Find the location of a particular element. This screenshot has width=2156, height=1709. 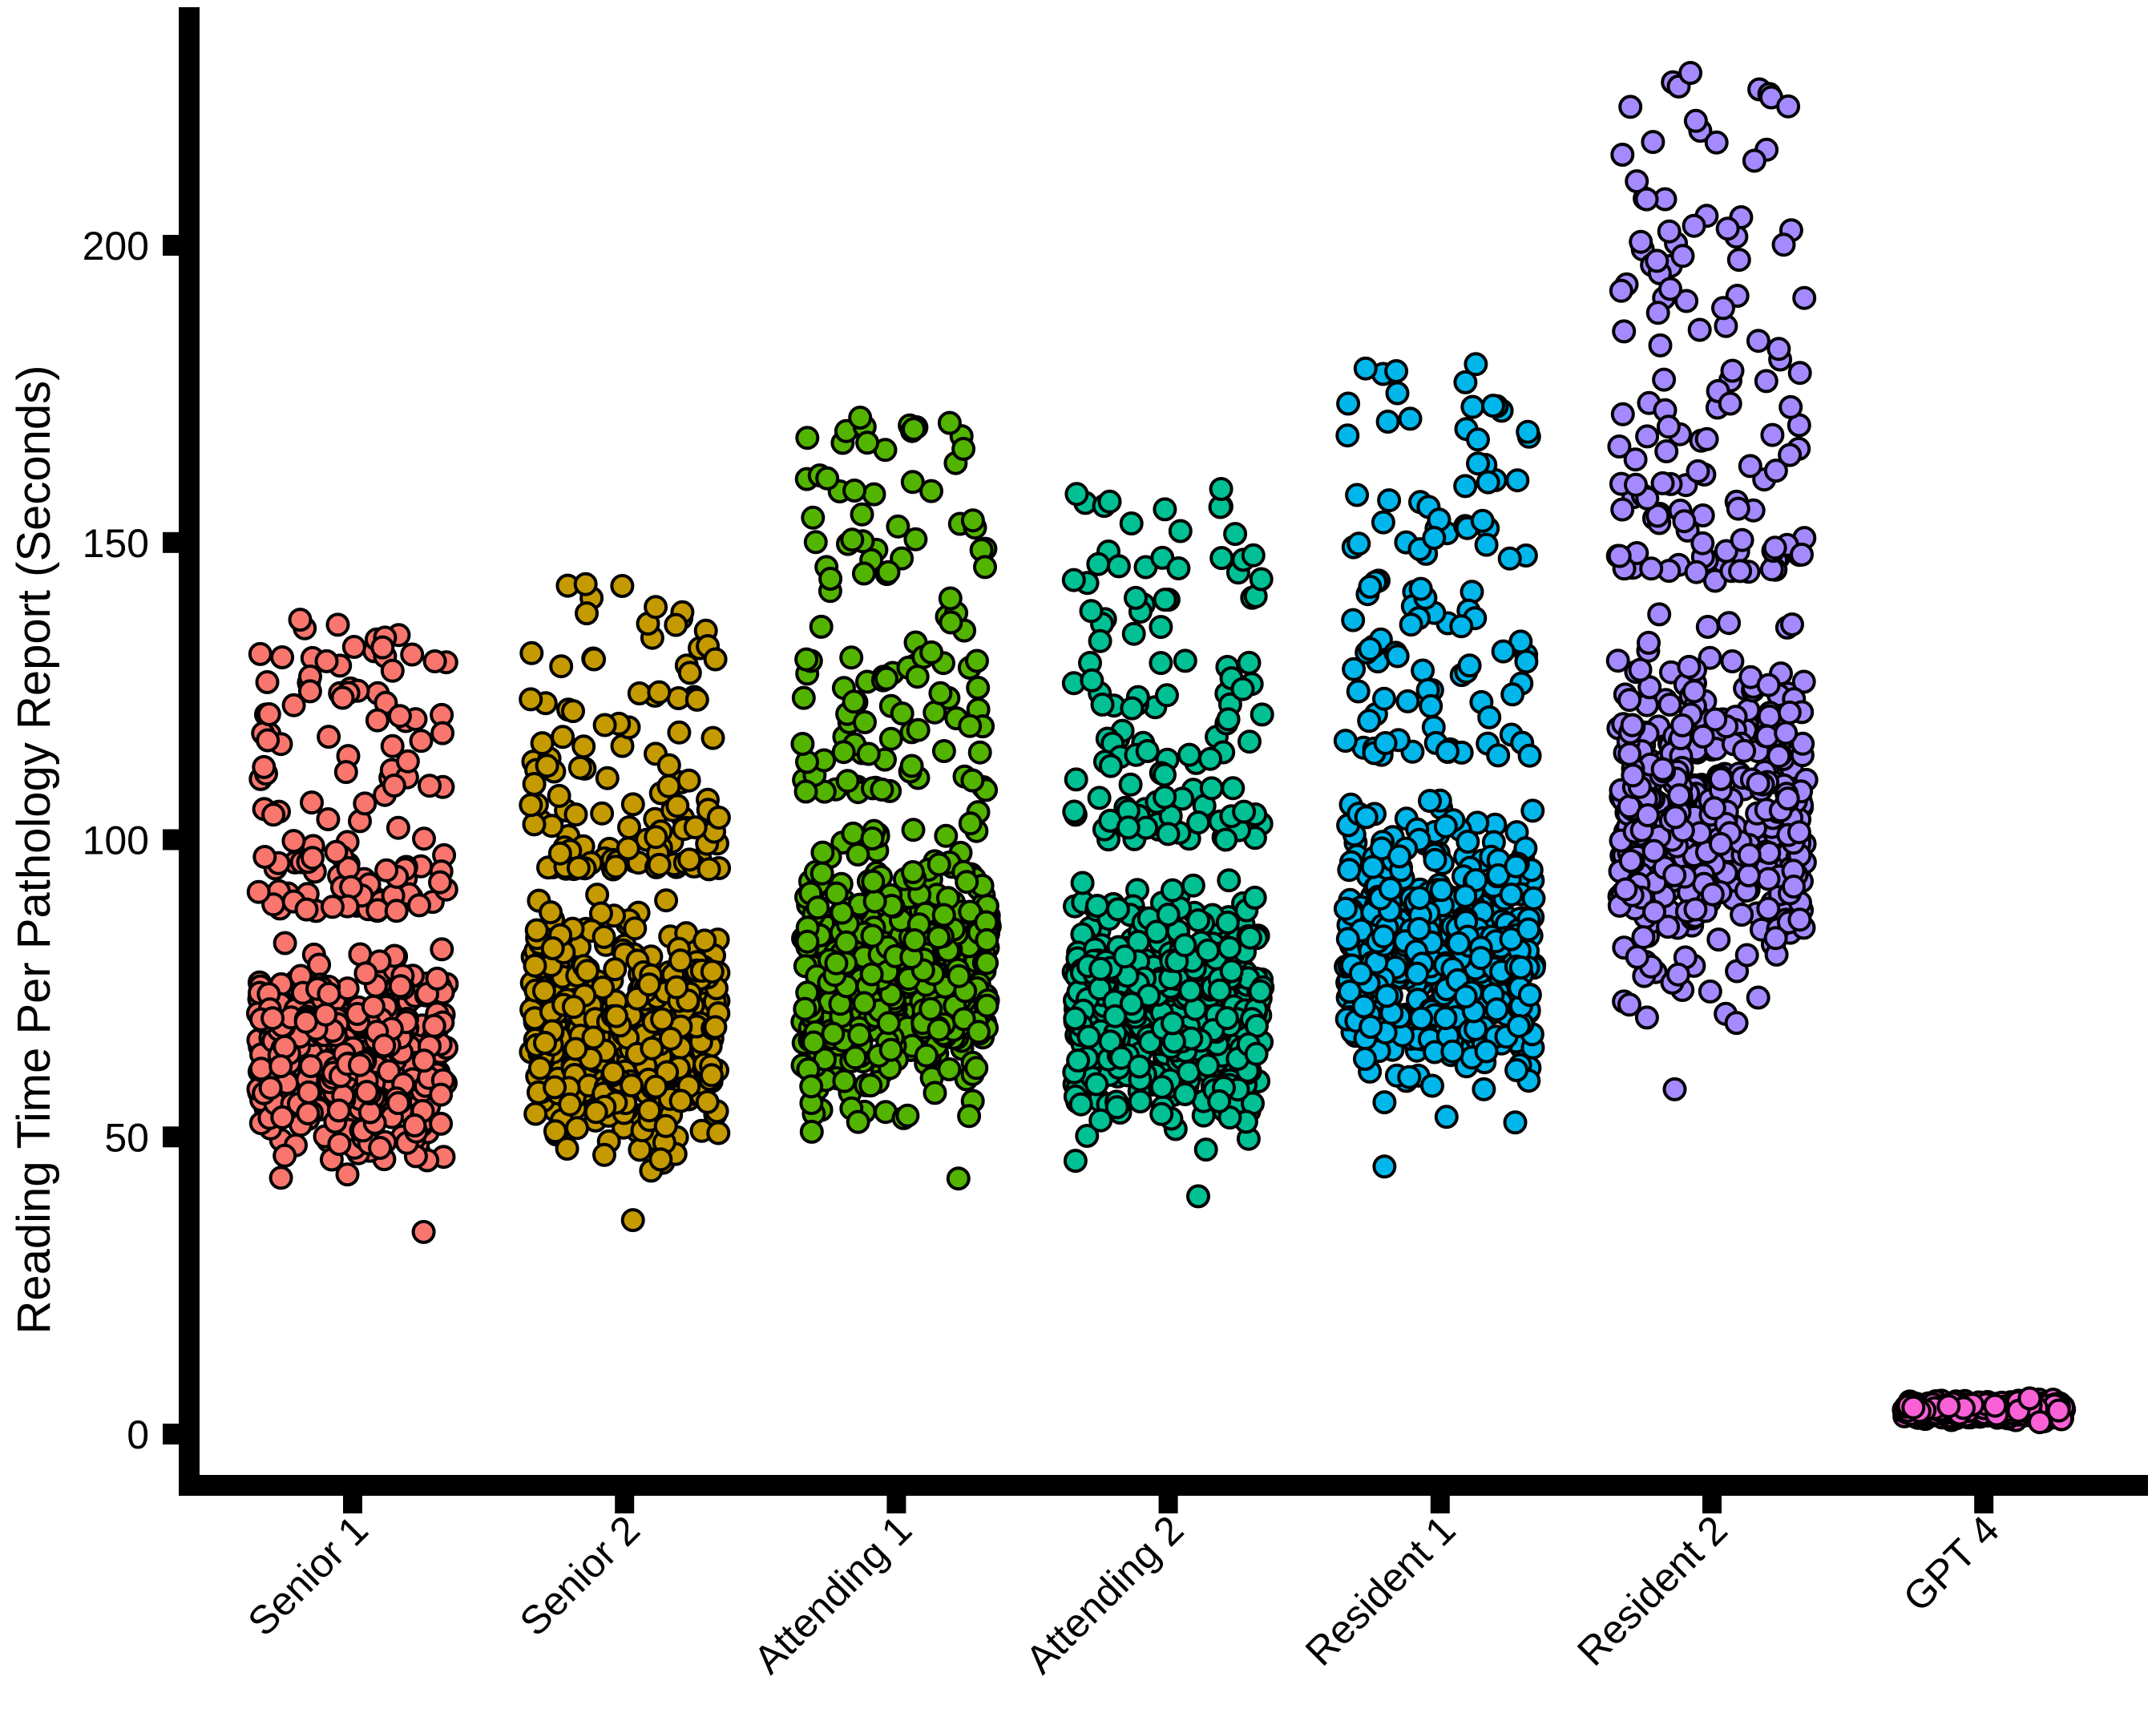

y-ticks: 0 50 100 150 200 is located at coordinates (131, 841).